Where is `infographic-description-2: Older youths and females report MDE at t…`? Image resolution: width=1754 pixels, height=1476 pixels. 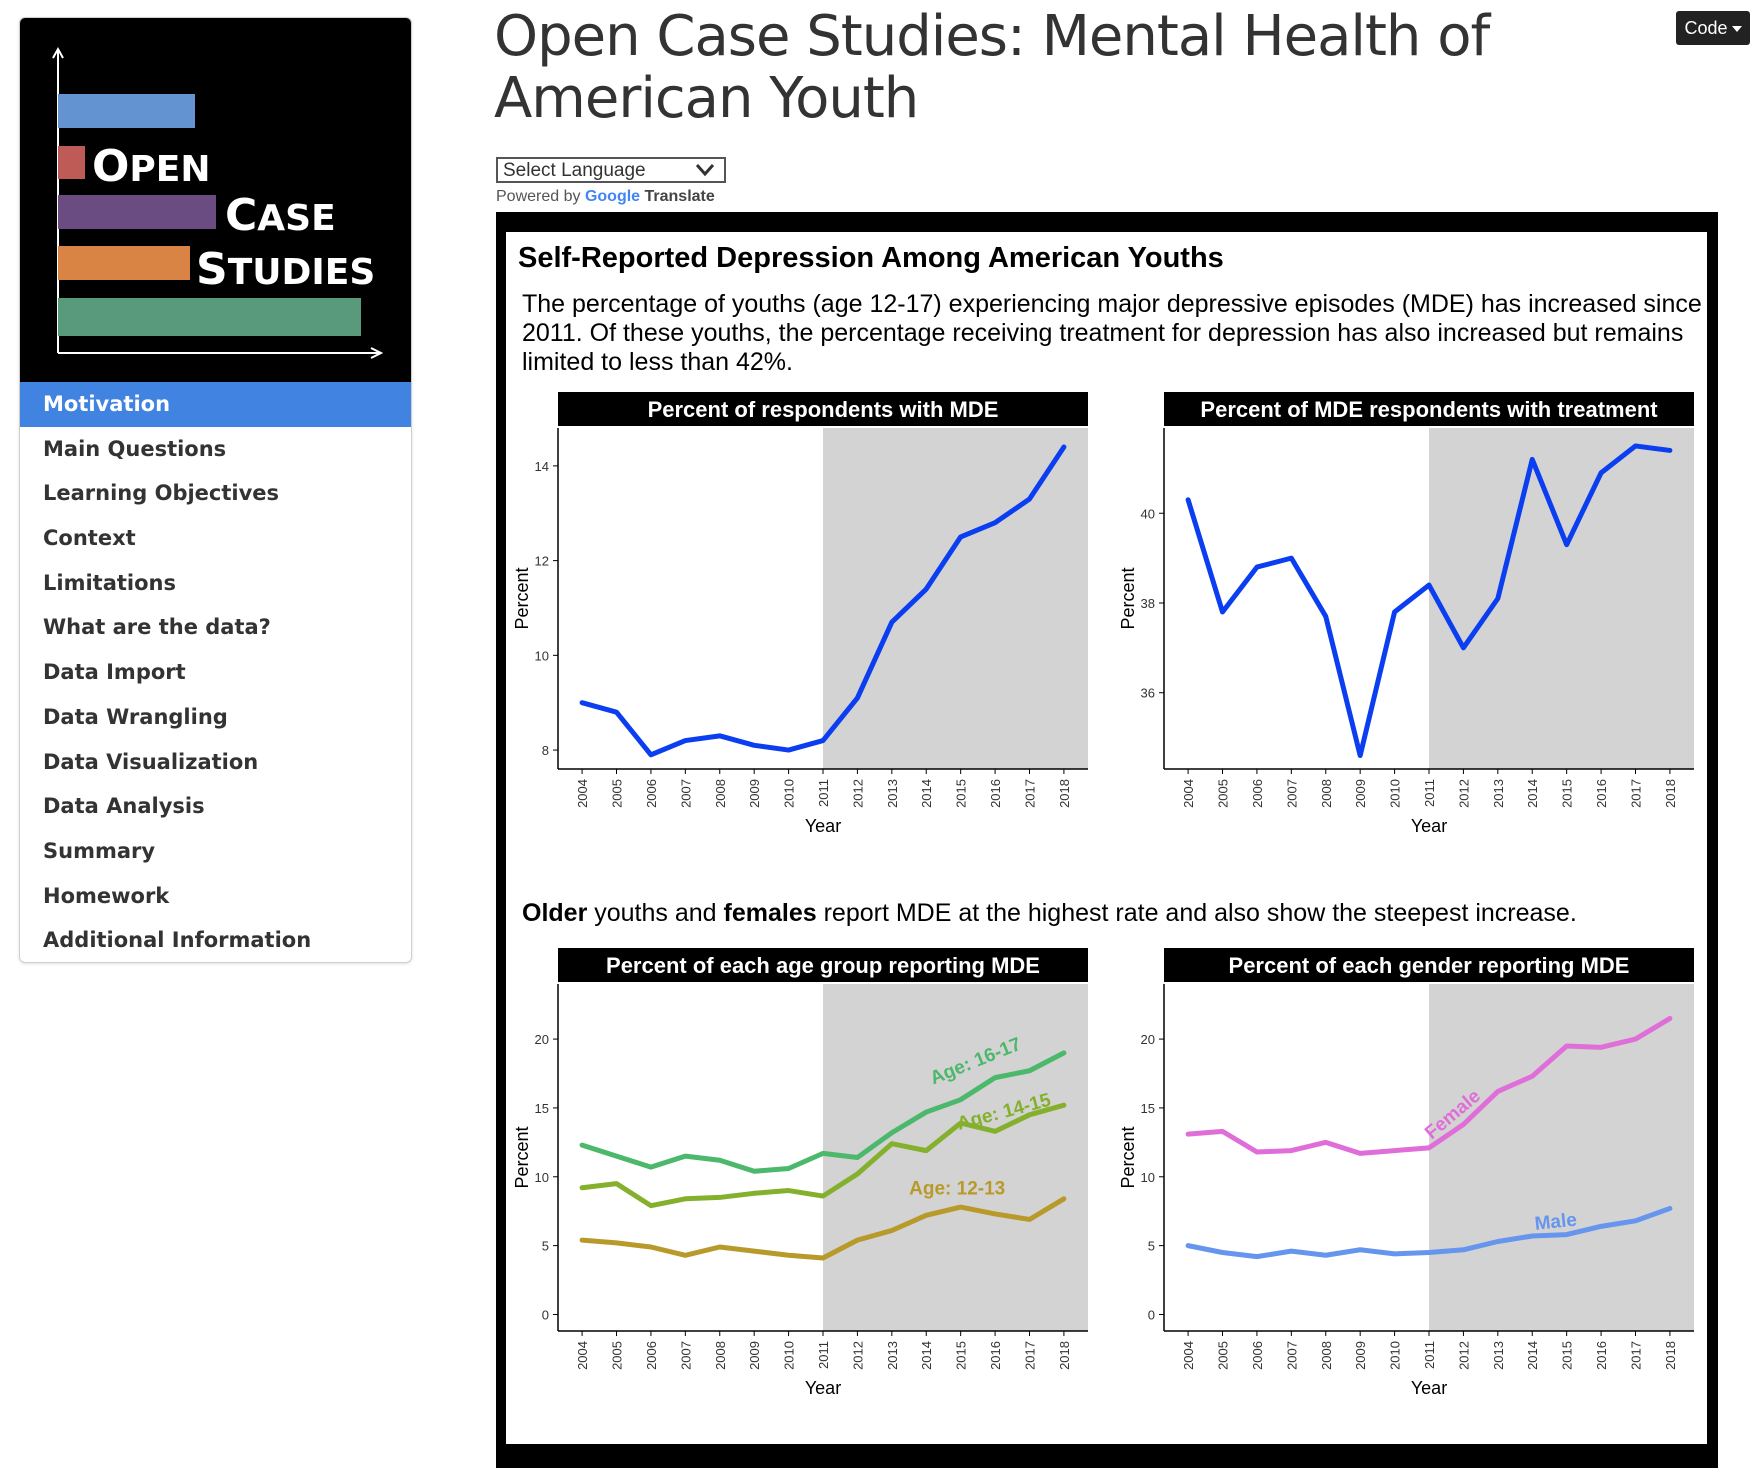
infographic-description-2: Older youths and females report MDE at t… is located at coordinates (1049, 913).